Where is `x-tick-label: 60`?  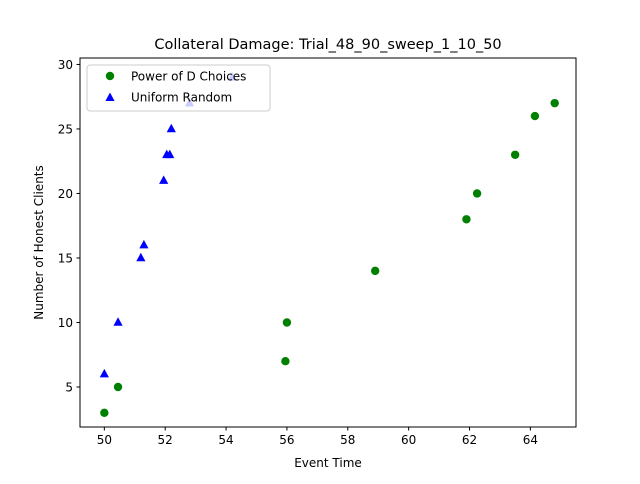
x-tick-label: 60 is located at coordinates (408, 440).